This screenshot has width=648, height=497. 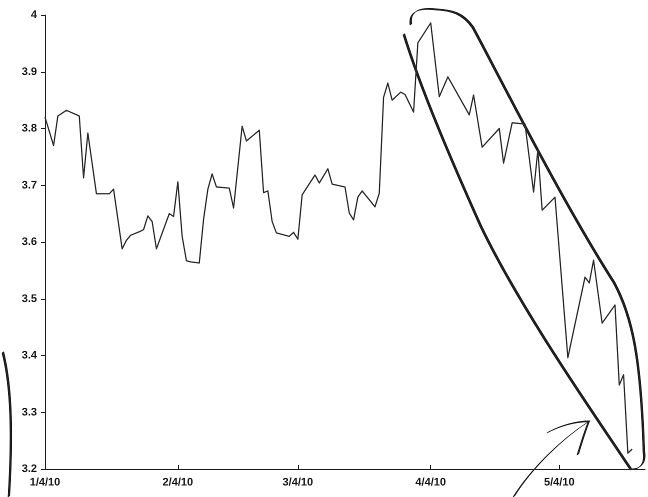 What do you see at coordinates (29, 298) in the screenshot?
I see `y-tick-label: 3.5` at bounding box center [29, 298].